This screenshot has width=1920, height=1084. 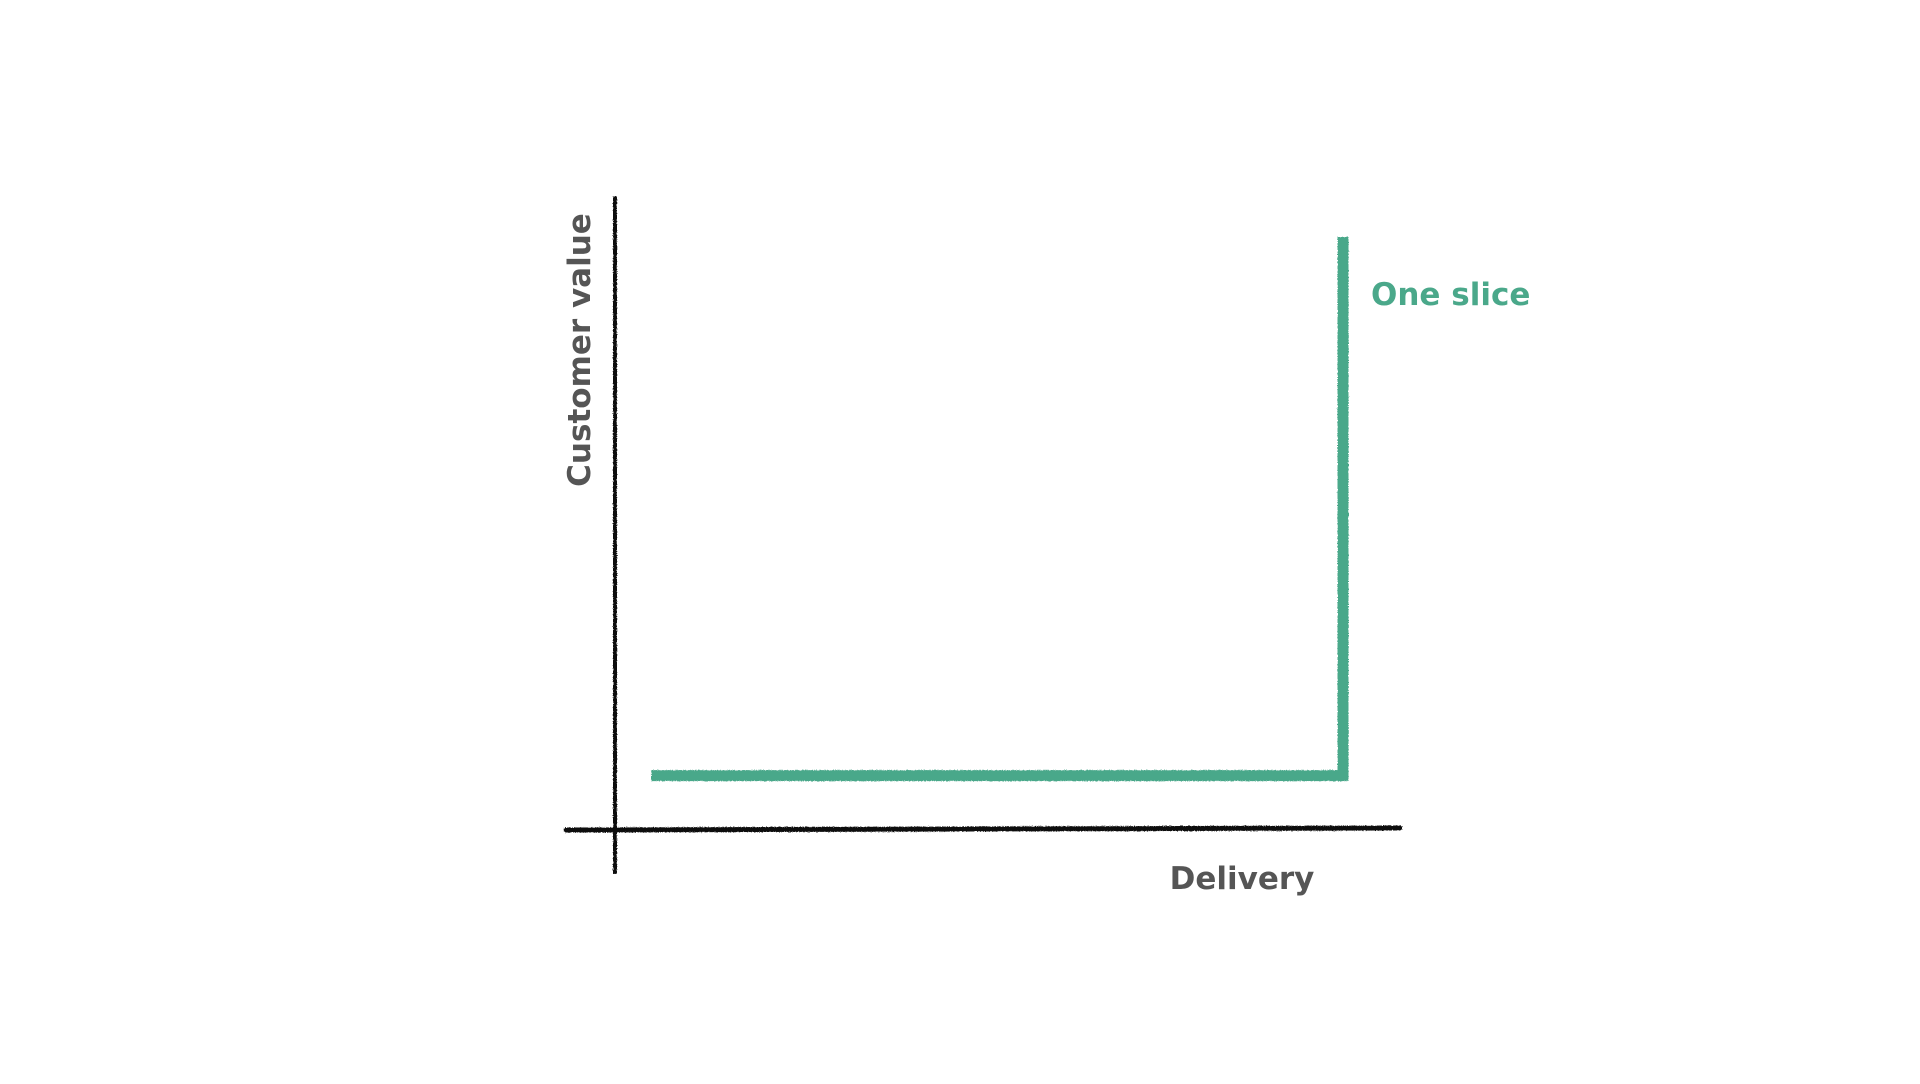 I want to click on x-axis-label: Delivery, so click(x=1242, y=879).